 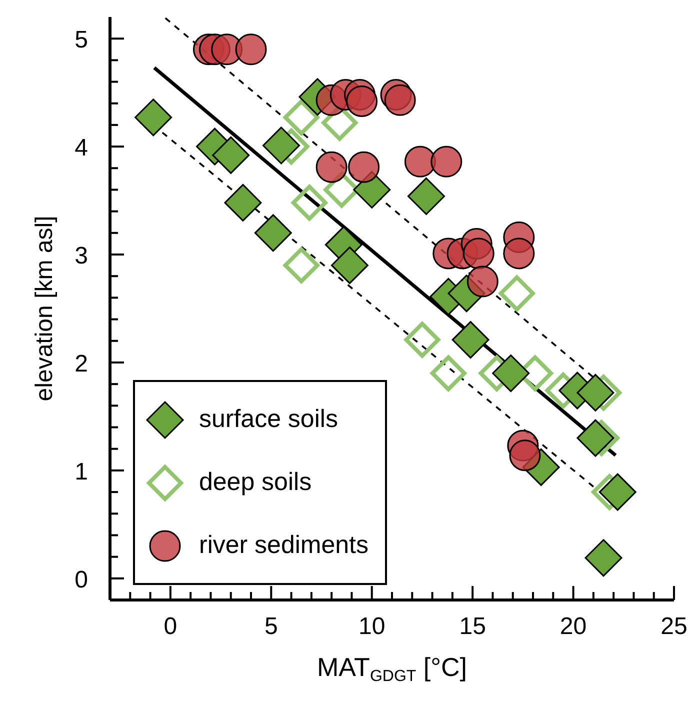 I want to click on y-tick-label: 3, so click(x=81, y=256).